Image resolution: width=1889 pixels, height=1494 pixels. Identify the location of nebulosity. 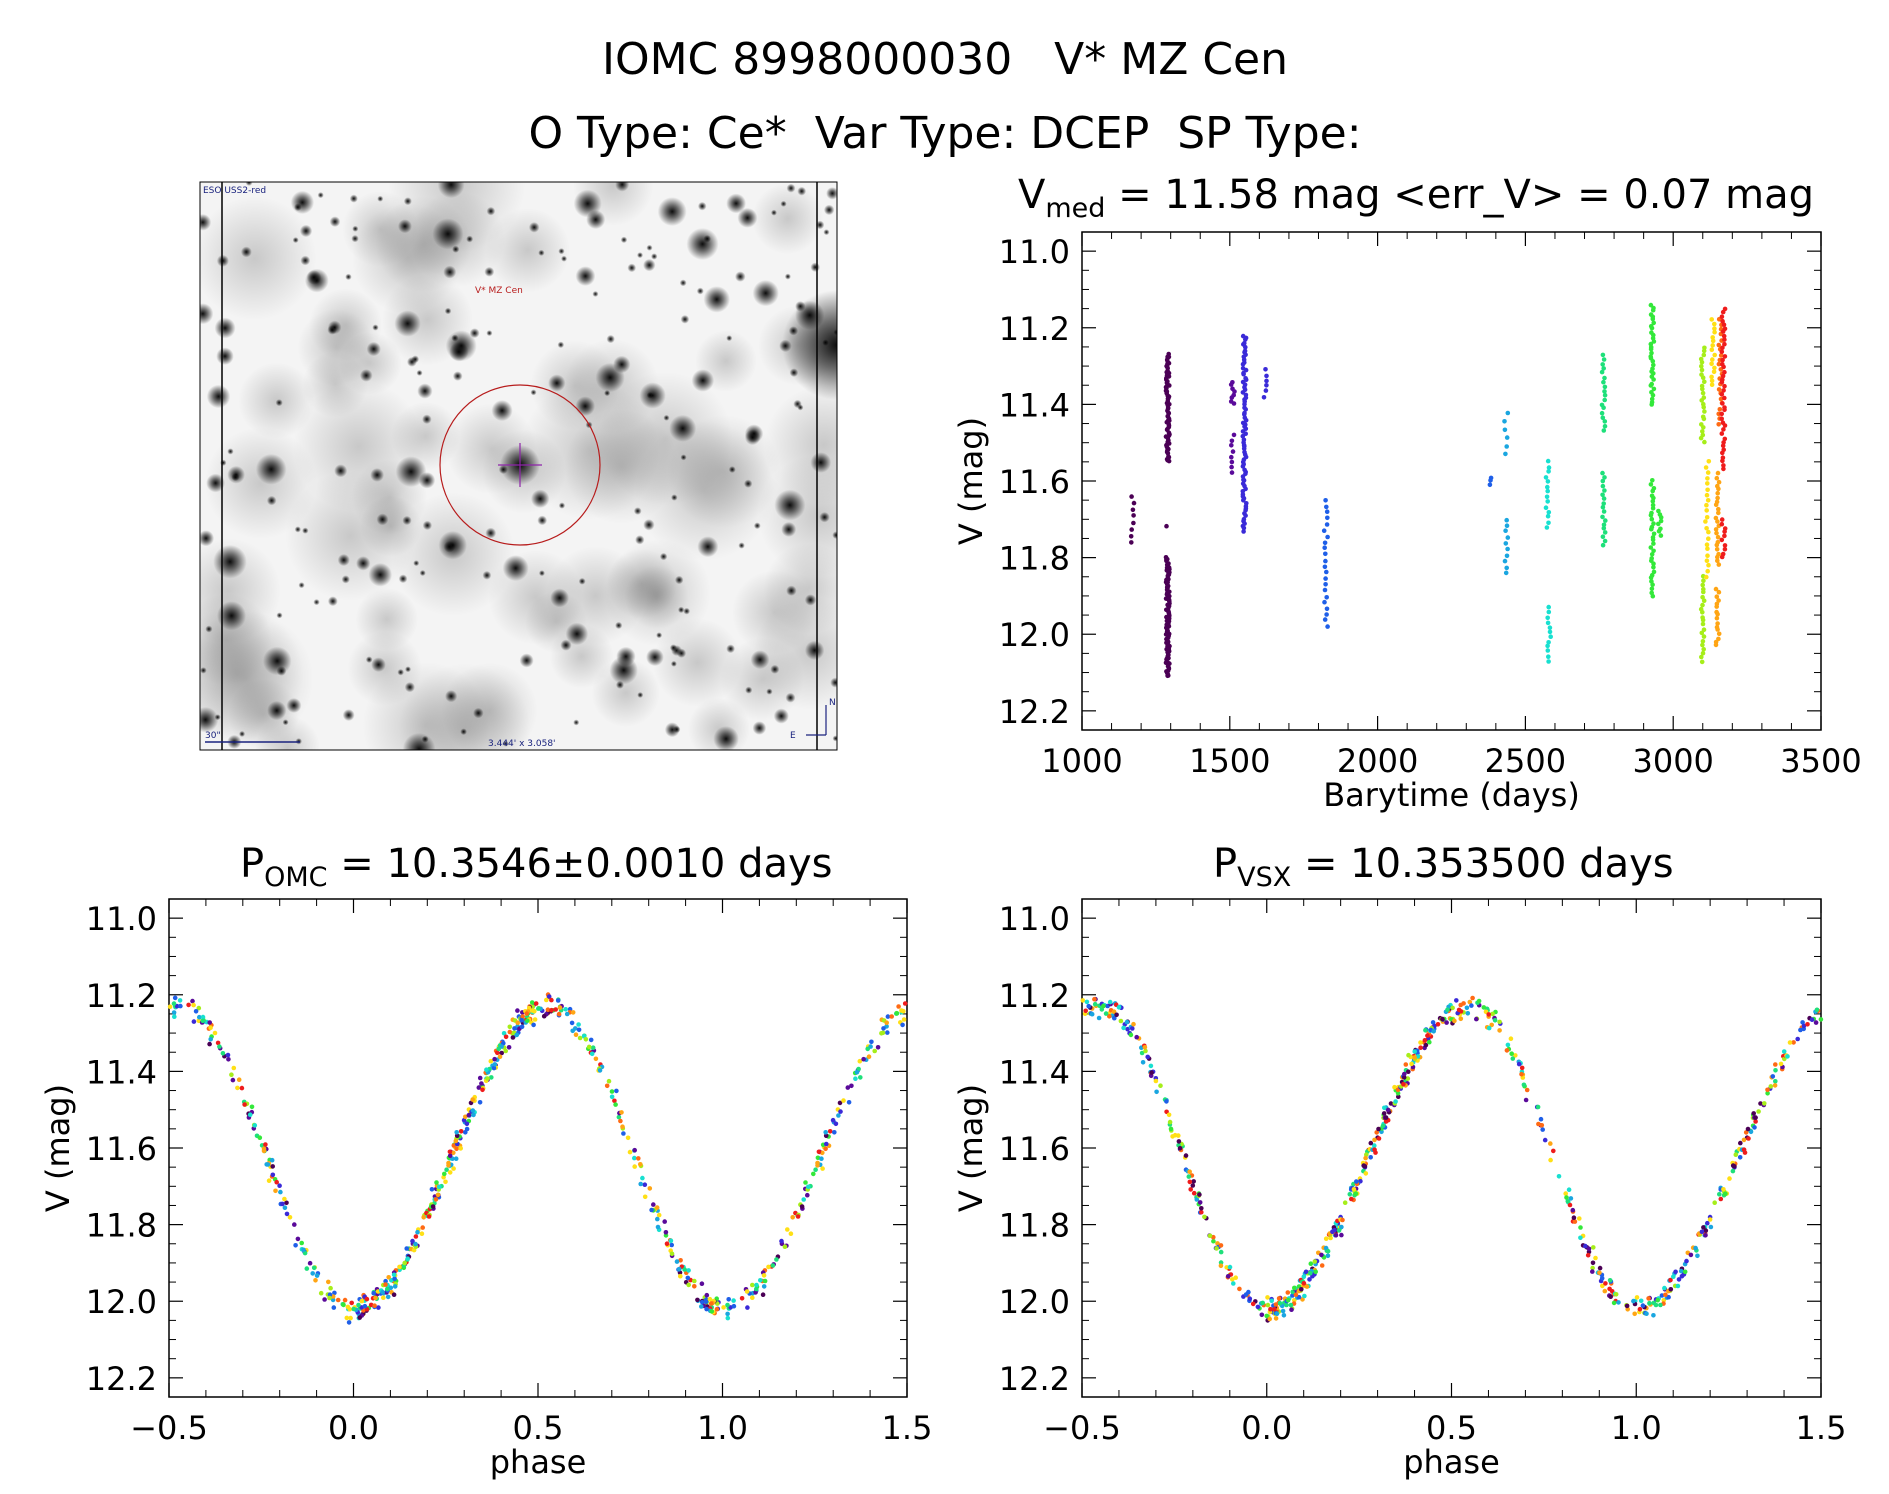
(762, 679).